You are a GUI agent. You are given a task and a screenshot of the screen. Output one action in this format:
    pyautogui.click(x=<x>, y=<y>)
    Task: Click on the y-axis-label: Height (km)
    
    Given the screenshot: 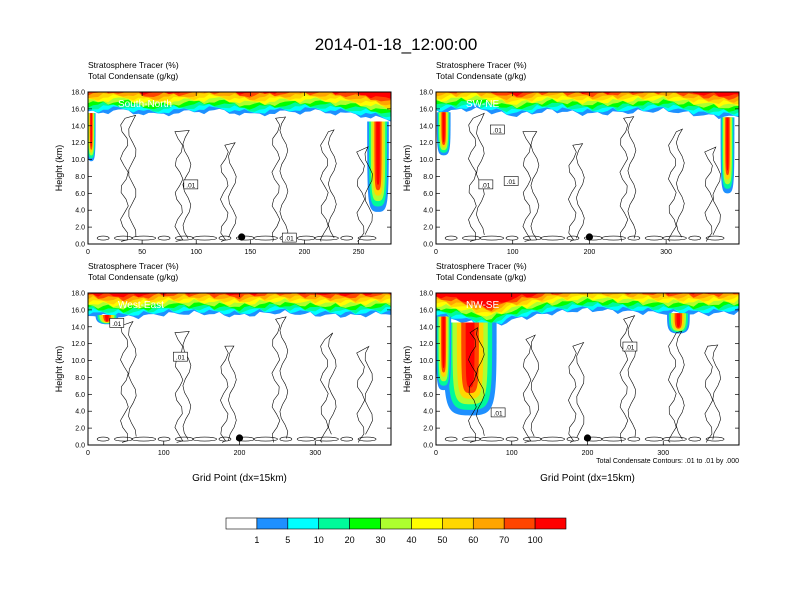 What is the action you would take?
    pyautogui.click(x=407, y=369)
    